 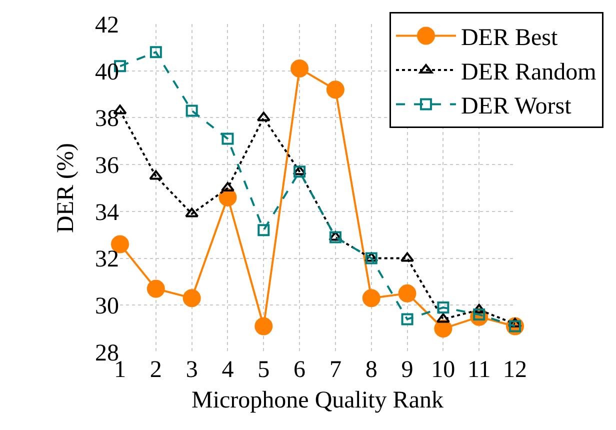 I want to click on x-tick-label: 5, so click(x=264, y=370).